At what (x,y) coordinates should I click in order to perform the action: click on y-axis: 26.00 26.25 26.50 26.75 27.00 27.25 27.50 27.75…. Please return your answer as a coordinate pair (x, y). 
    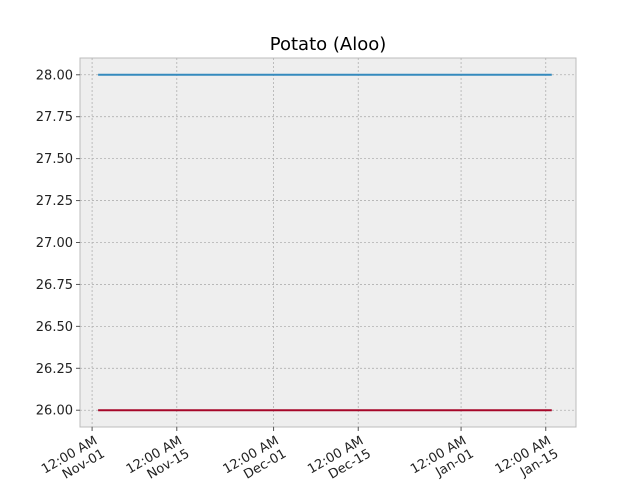
    Looking at the image, I should click on (58, 243).